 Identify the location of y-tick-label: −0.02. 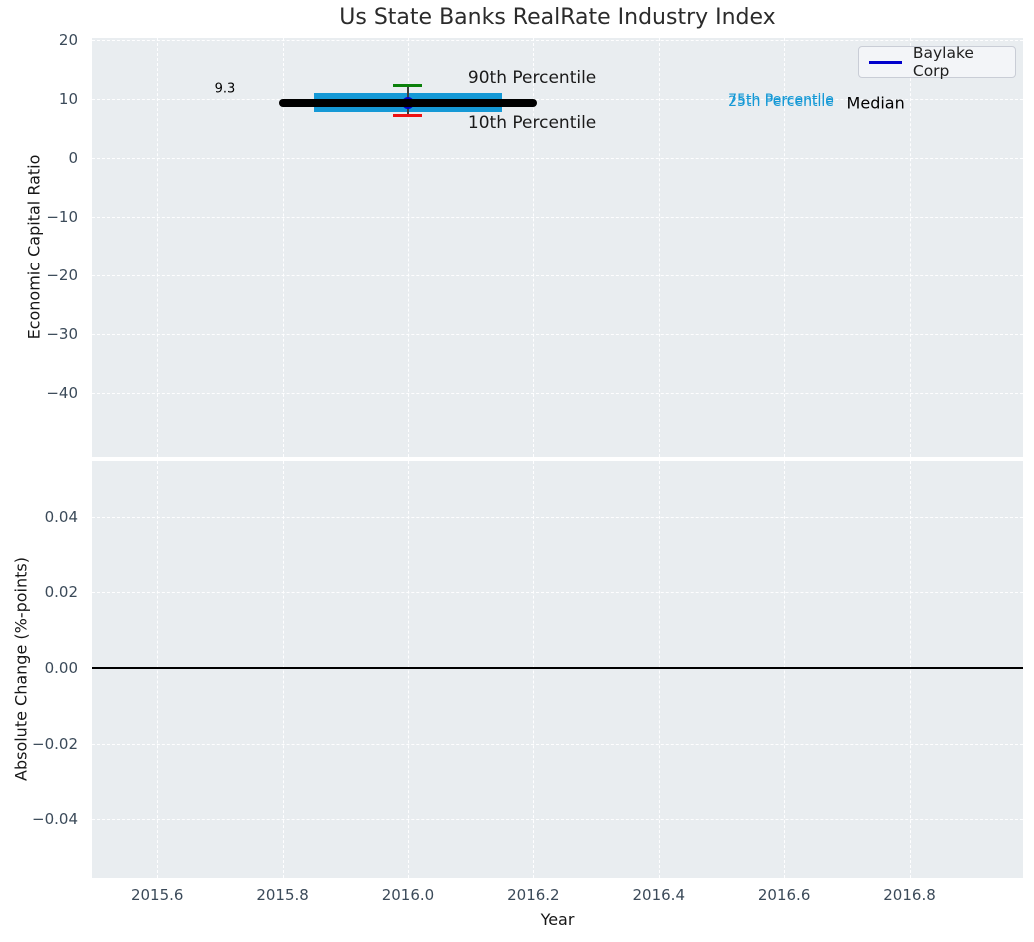
(55, 743).